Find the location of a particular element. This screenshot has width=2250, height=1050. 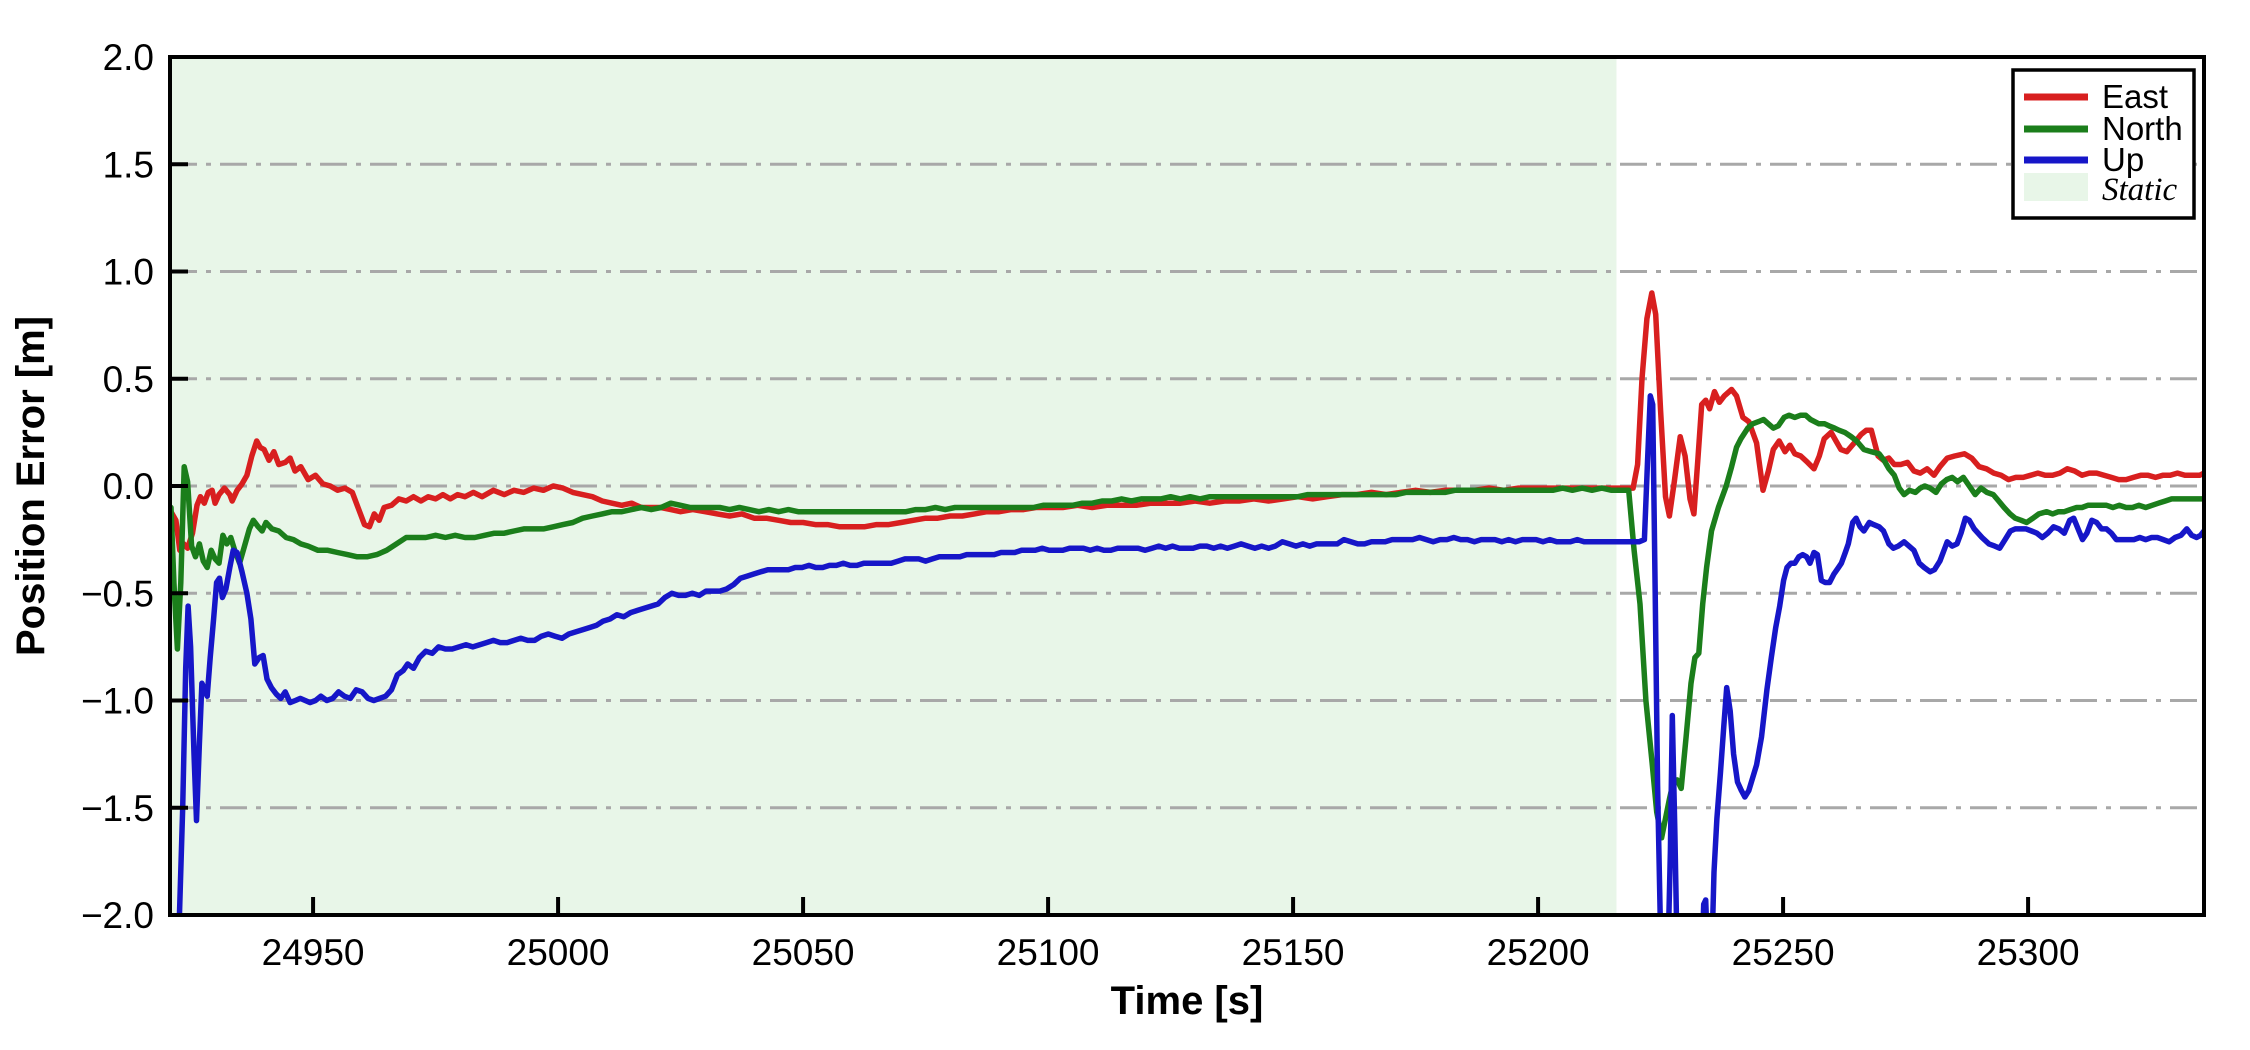

x-tick-label: 25100 is located at coordinates (1048, 952).